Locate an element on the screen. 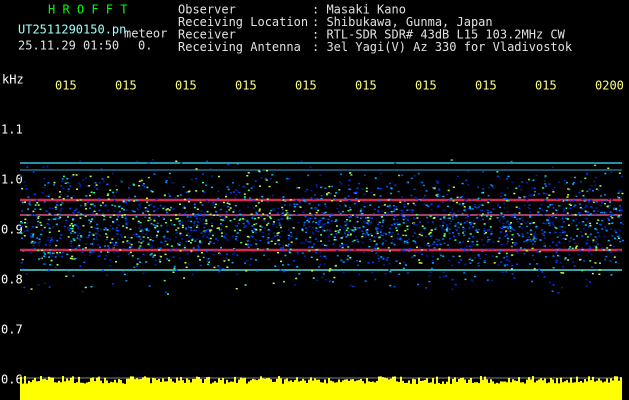 The image size is (629, 400). field-label: Receiving Antenna is located at coordinates (239, 47).